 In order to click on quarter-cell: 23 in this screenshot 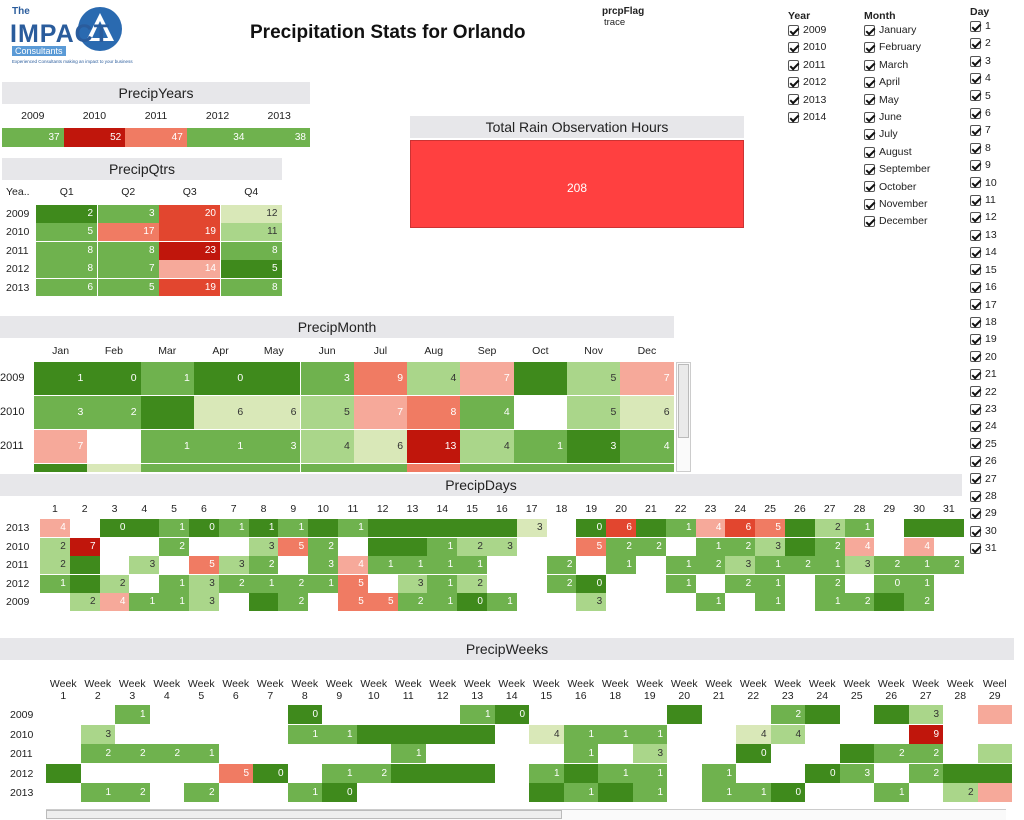, I will do `click(189, 250)`.